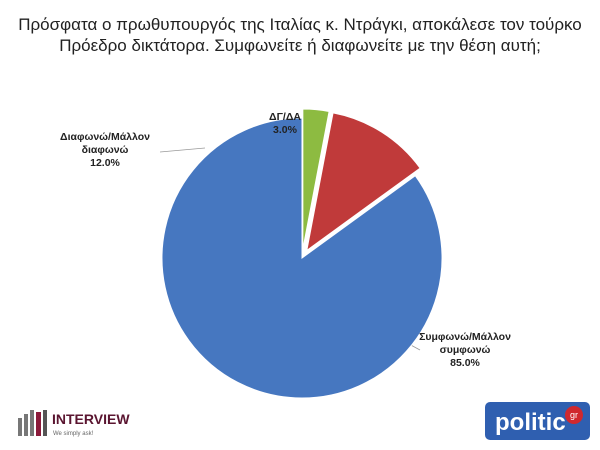 Image resolution: width=600 pixels, height=450 pixels. Describe the element at coordinates (105, 143) in the screenshot. I see `category-label: Διαφωνώ/Μάλλον διαφωνώ` at that location.